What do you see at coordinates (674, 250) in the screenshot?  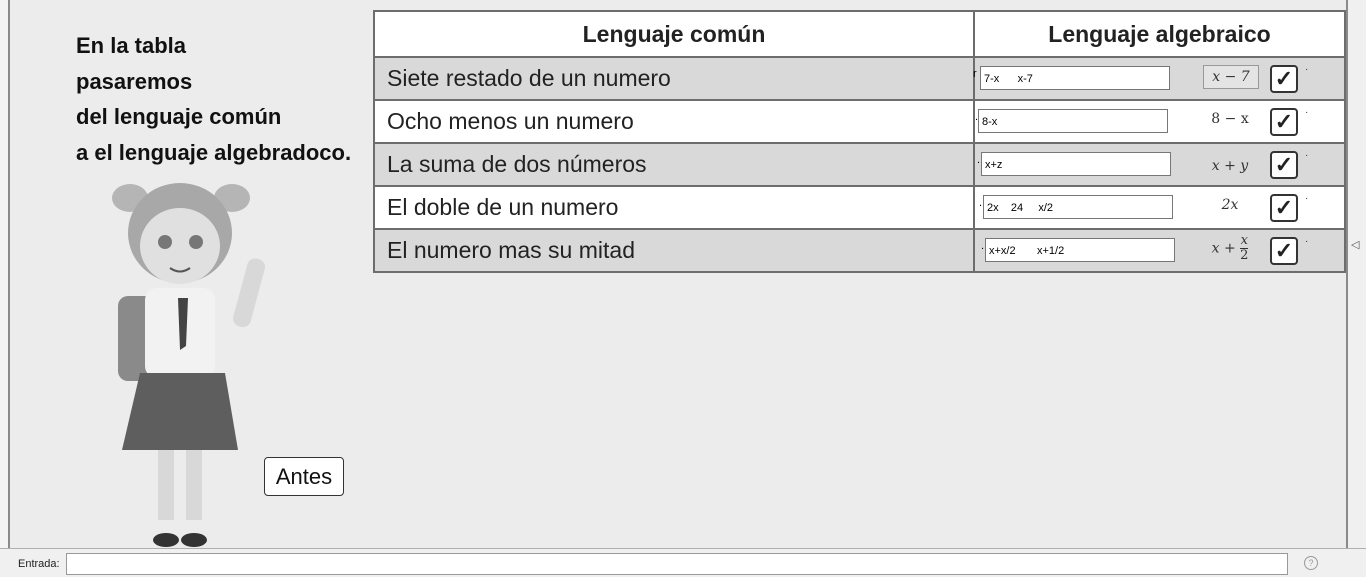 I see `common-phrase: El numero mas su mitad` at bounding box center [674, 250].